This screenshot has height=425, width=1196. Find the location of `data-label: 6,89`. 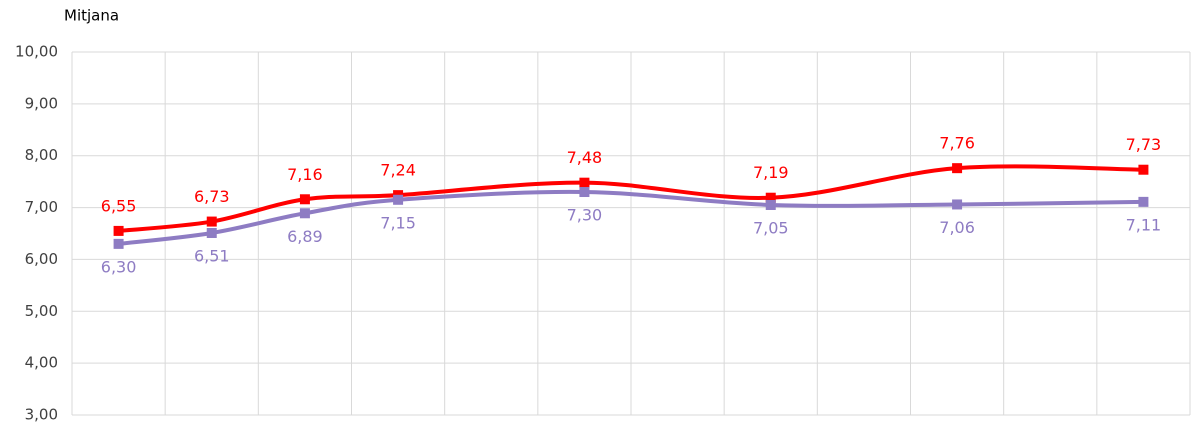

data-label: 6,89 is located at coordinates (305, 236).